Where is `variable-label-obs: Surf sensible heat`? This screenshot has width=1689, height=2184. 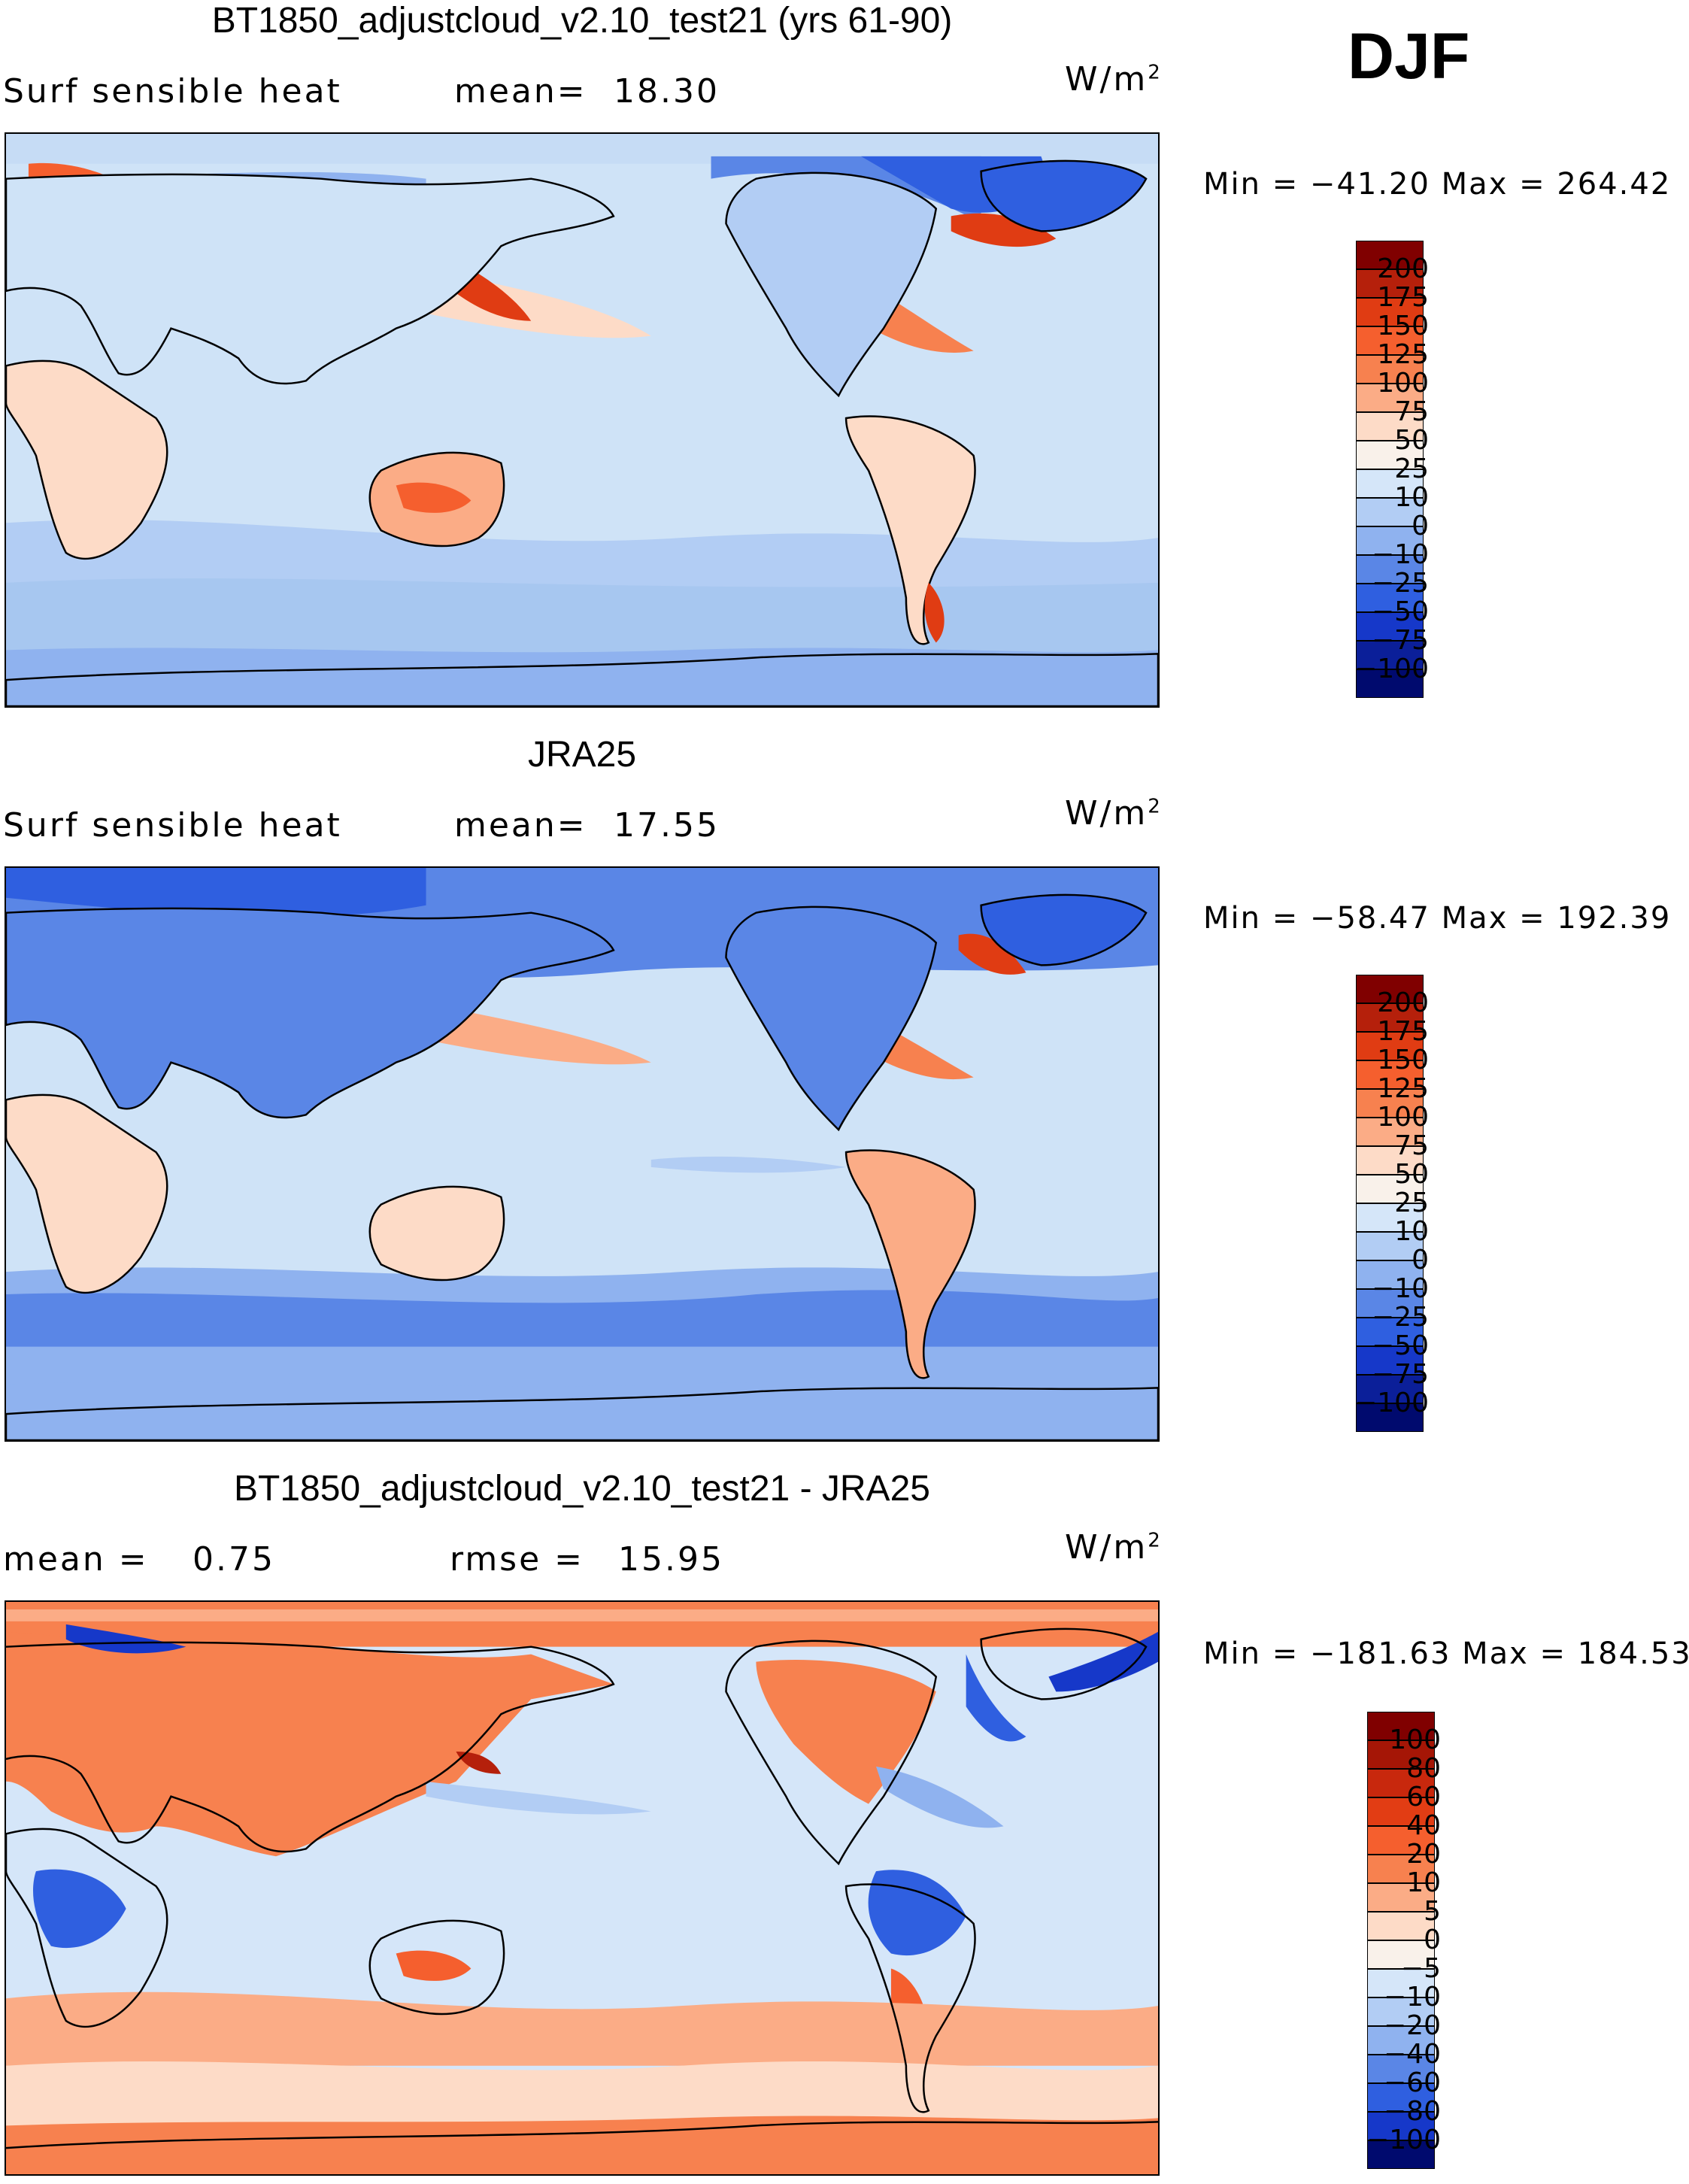 variable-label-obs: Surf sensible heat is located at coordinates (172, 825).